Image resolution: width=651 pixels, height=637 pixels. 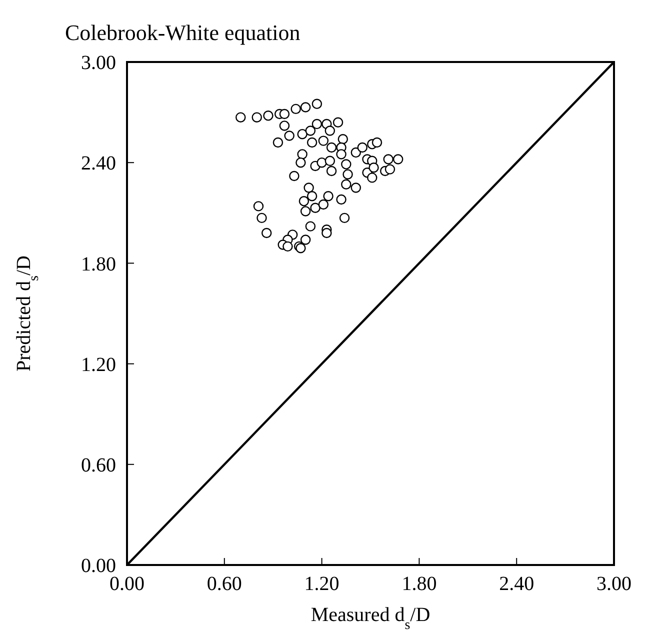 I want to click on y-tick-label: 1.80, so click(x=98, y=264).